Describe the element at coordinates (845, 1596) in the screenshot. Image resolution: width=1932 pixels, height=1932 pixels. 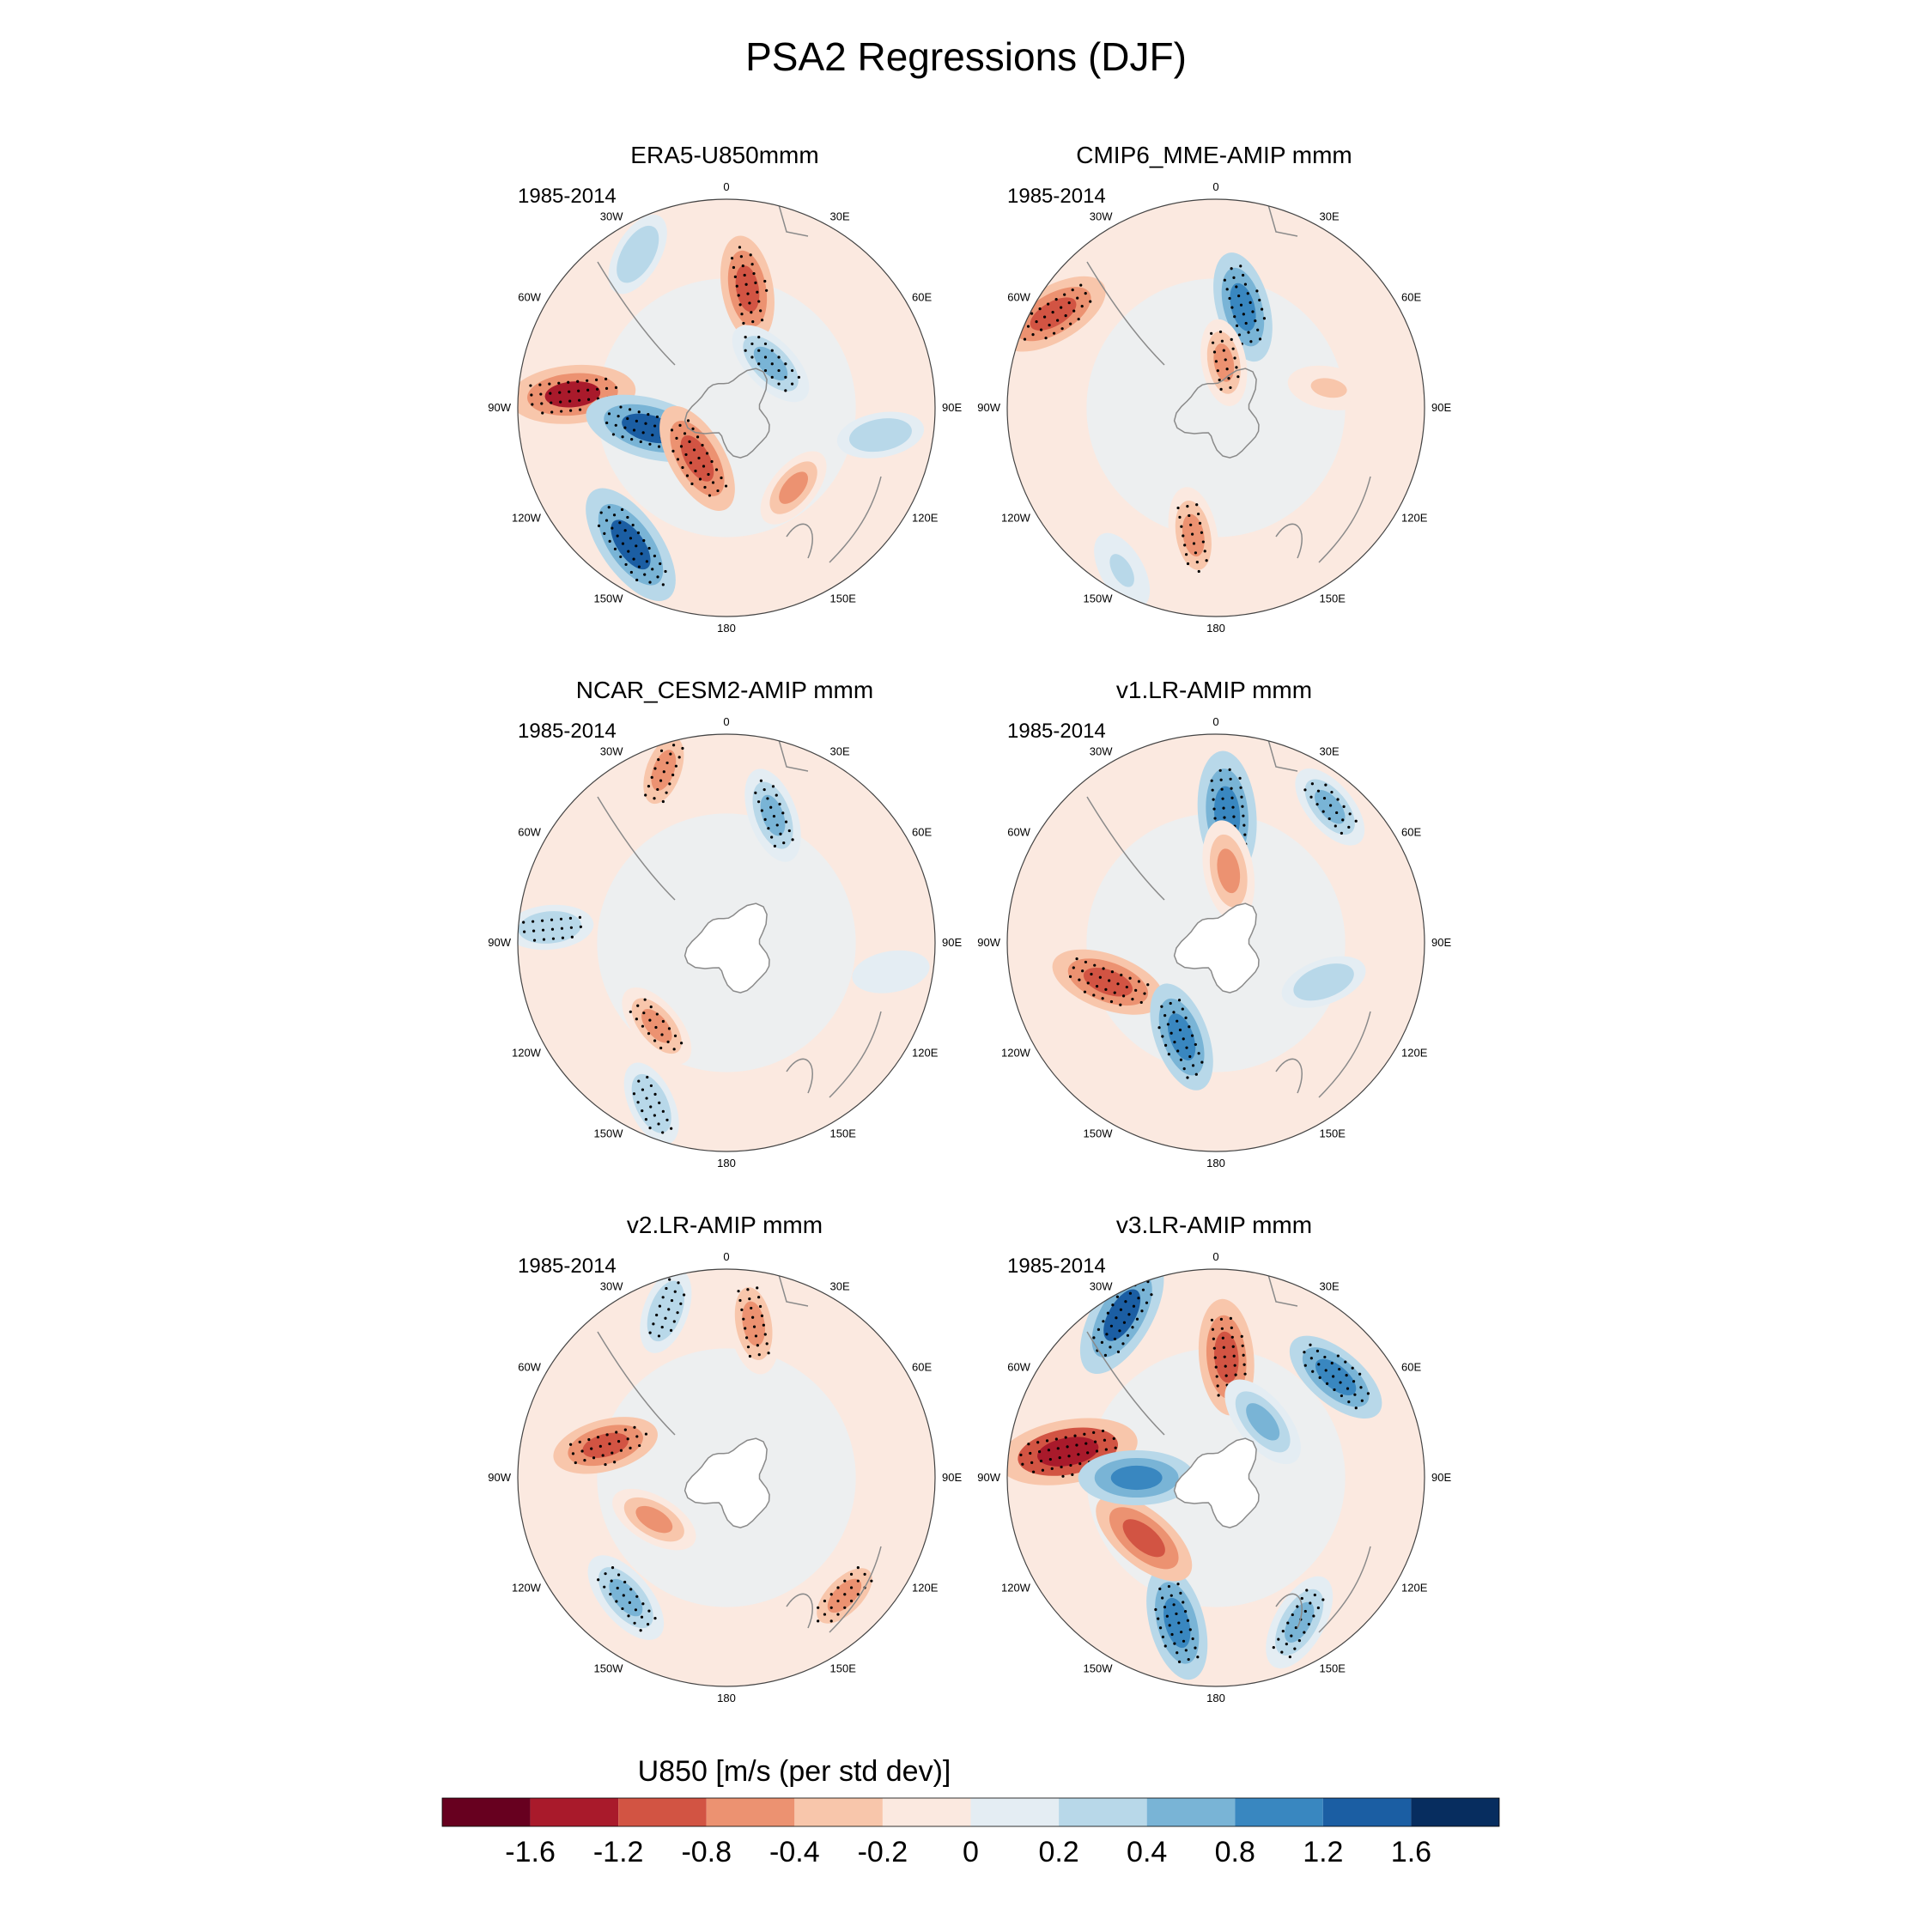
I see `anomaly-positive` at that location.